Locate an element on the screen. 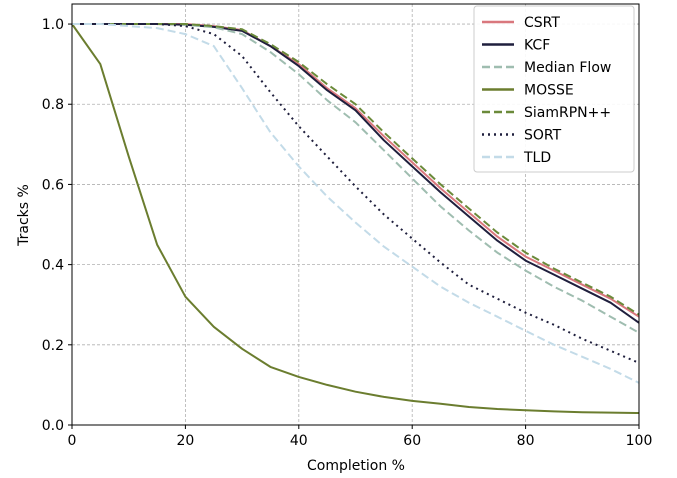 The height and width of the screenshot is (478, 677). y-tick-label: 1.0 is located at coordinates (53, 25).